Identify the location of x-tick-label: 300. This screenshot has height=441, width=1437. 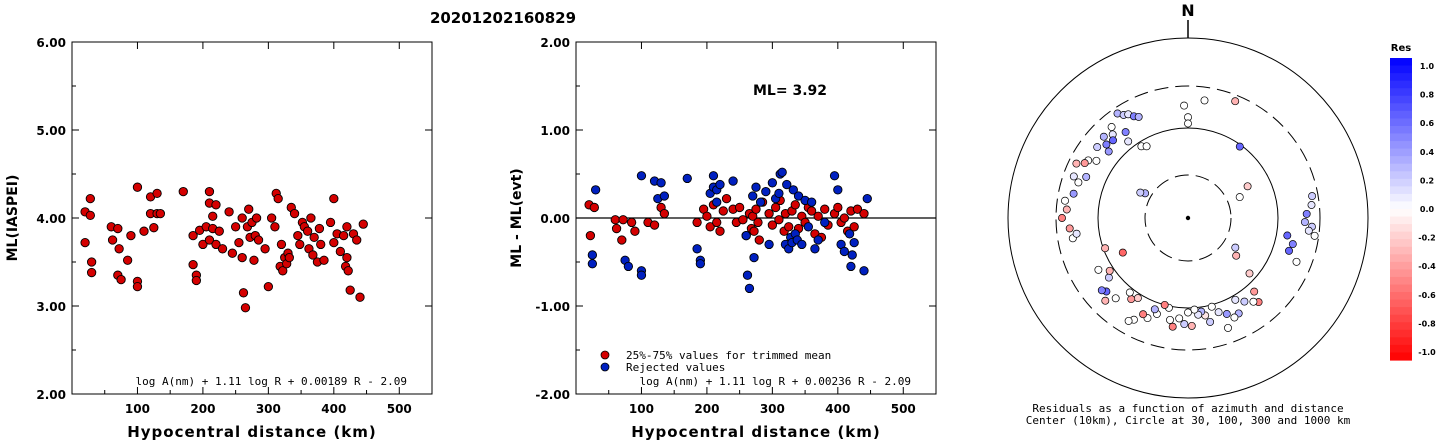
(268, 409).